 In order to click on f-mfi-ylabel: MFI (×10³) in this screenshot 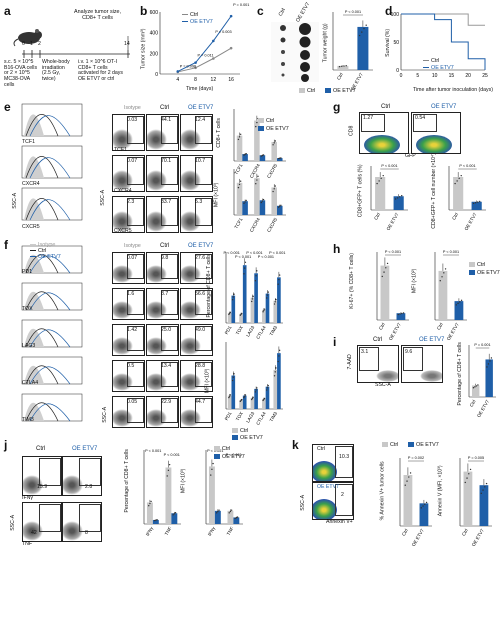, I will do `click(207, 381)`.